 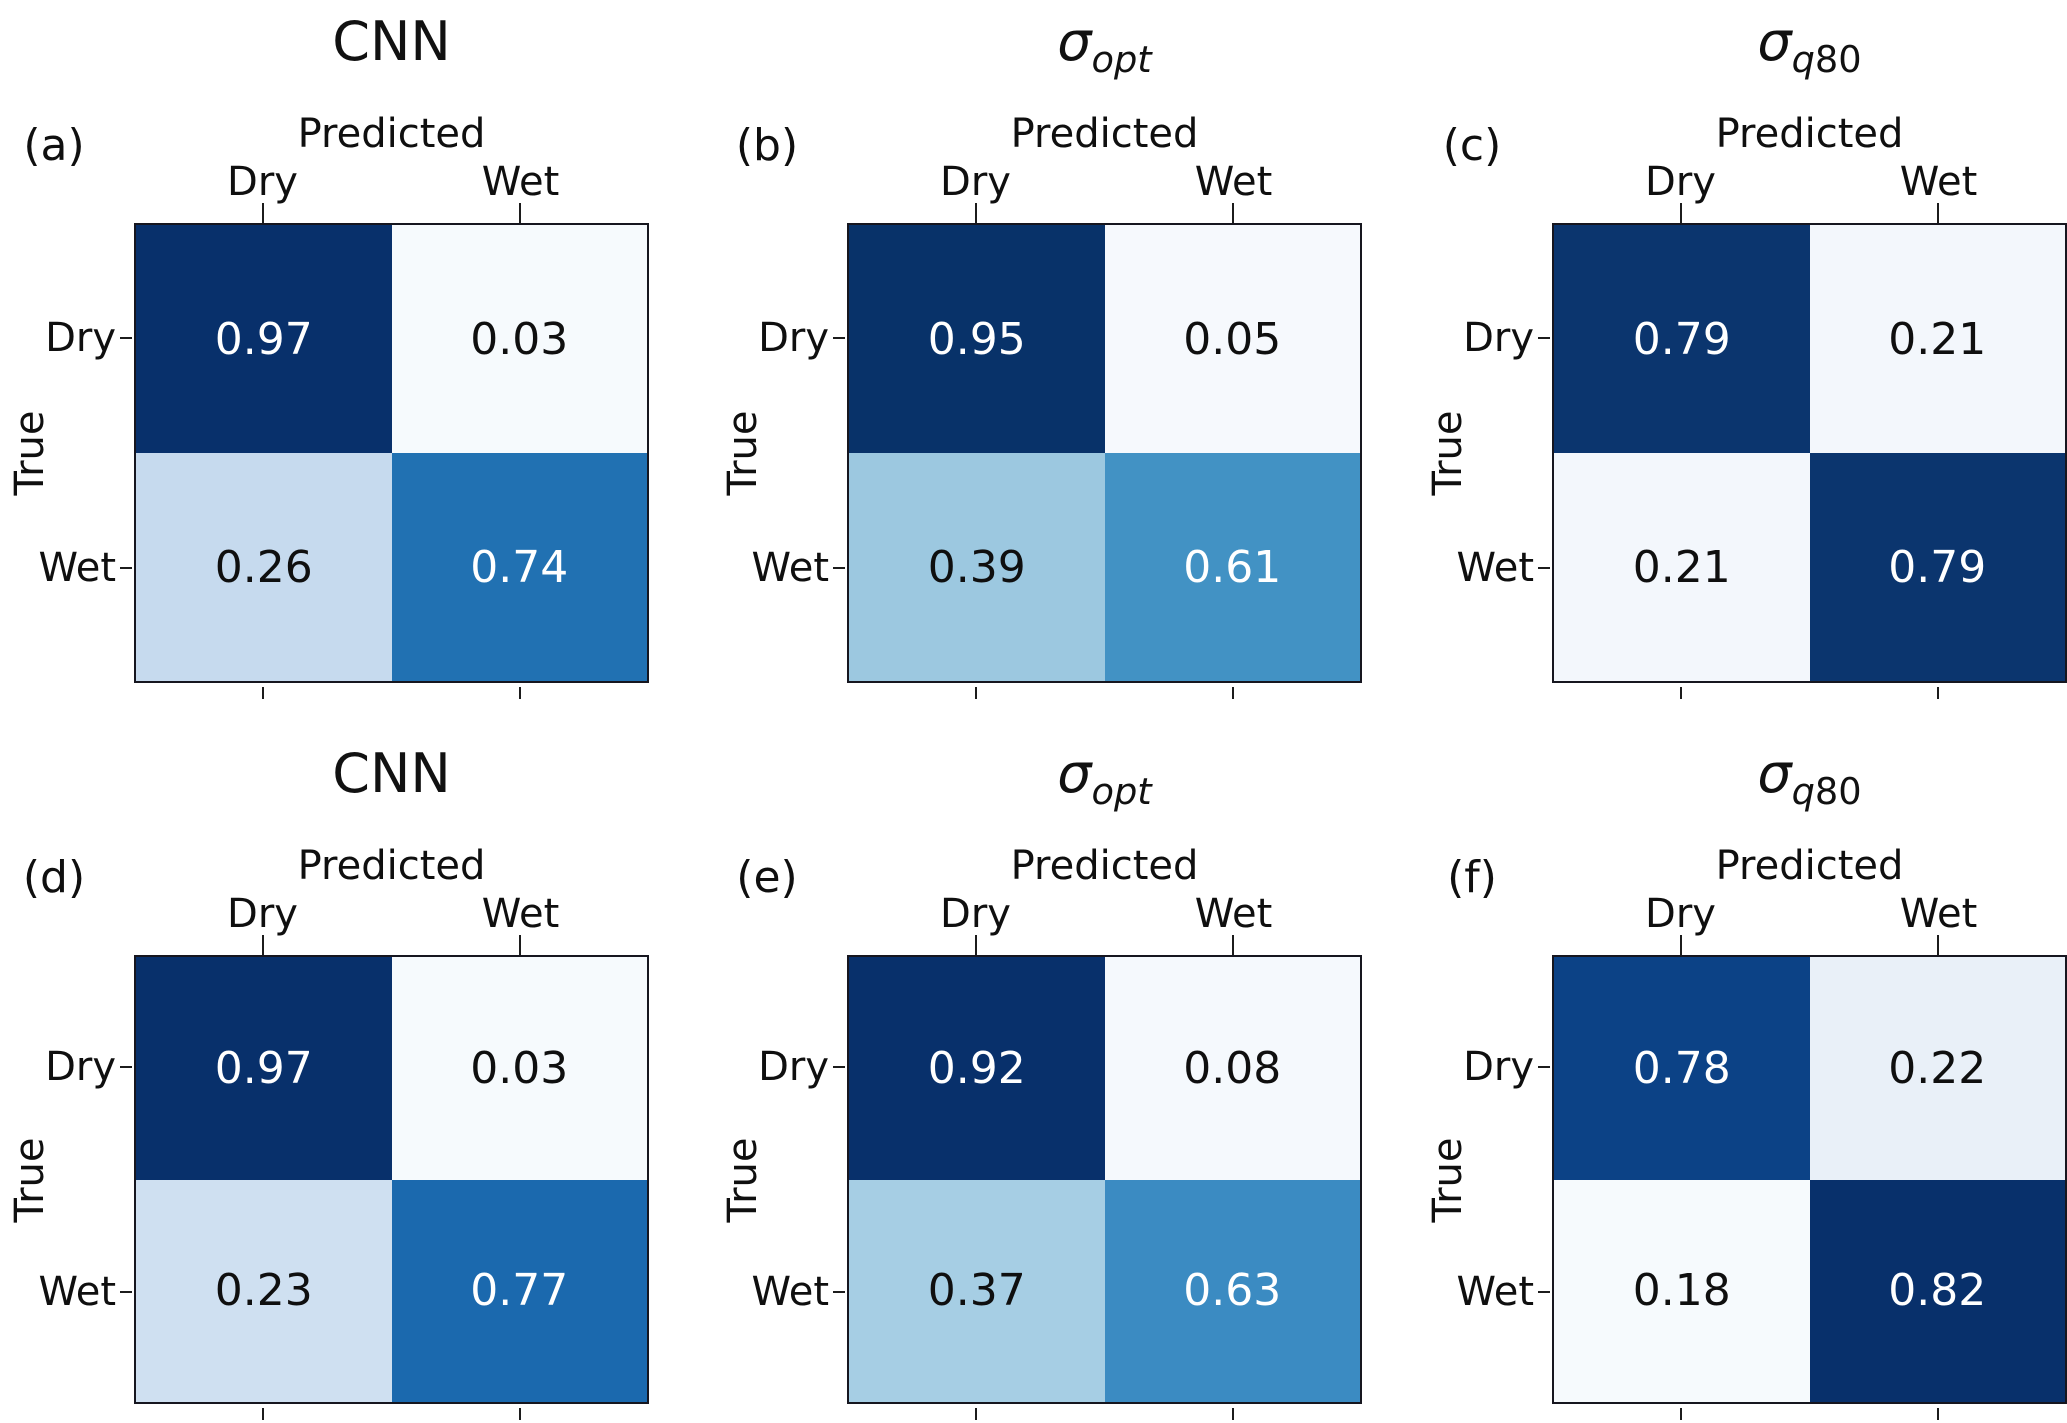 I want to click on heatmap-grid: 0.97 0.03 0.23 0.77, so click(x=391, y=1179).